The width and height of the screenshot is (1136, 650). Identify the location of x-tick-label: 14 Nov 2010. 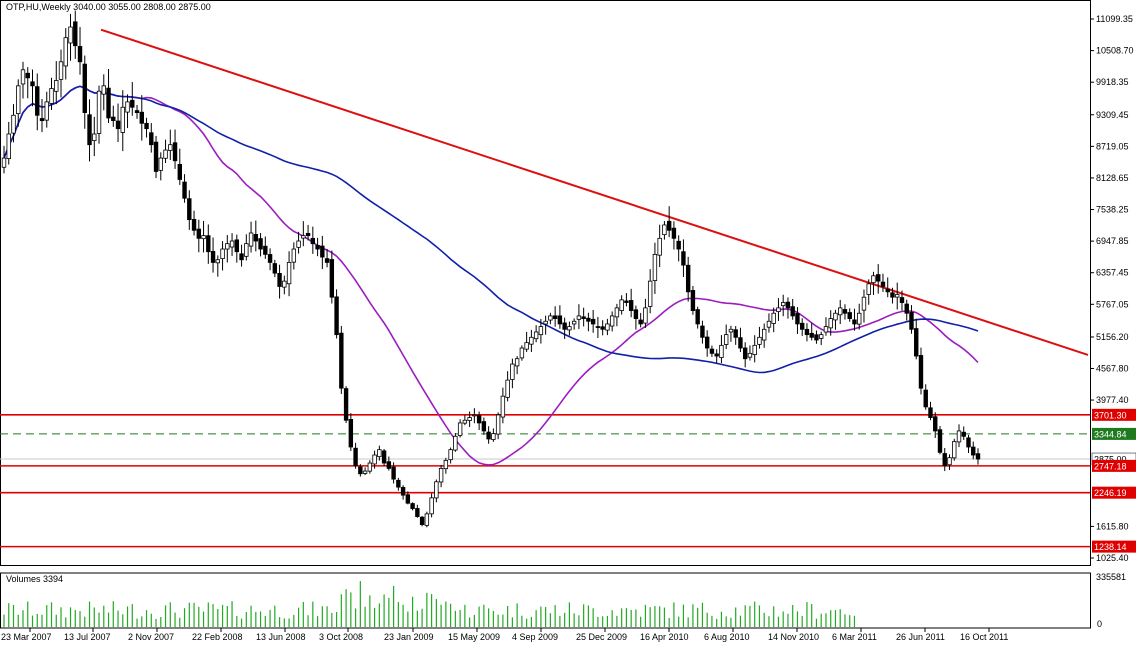
(793, 637).